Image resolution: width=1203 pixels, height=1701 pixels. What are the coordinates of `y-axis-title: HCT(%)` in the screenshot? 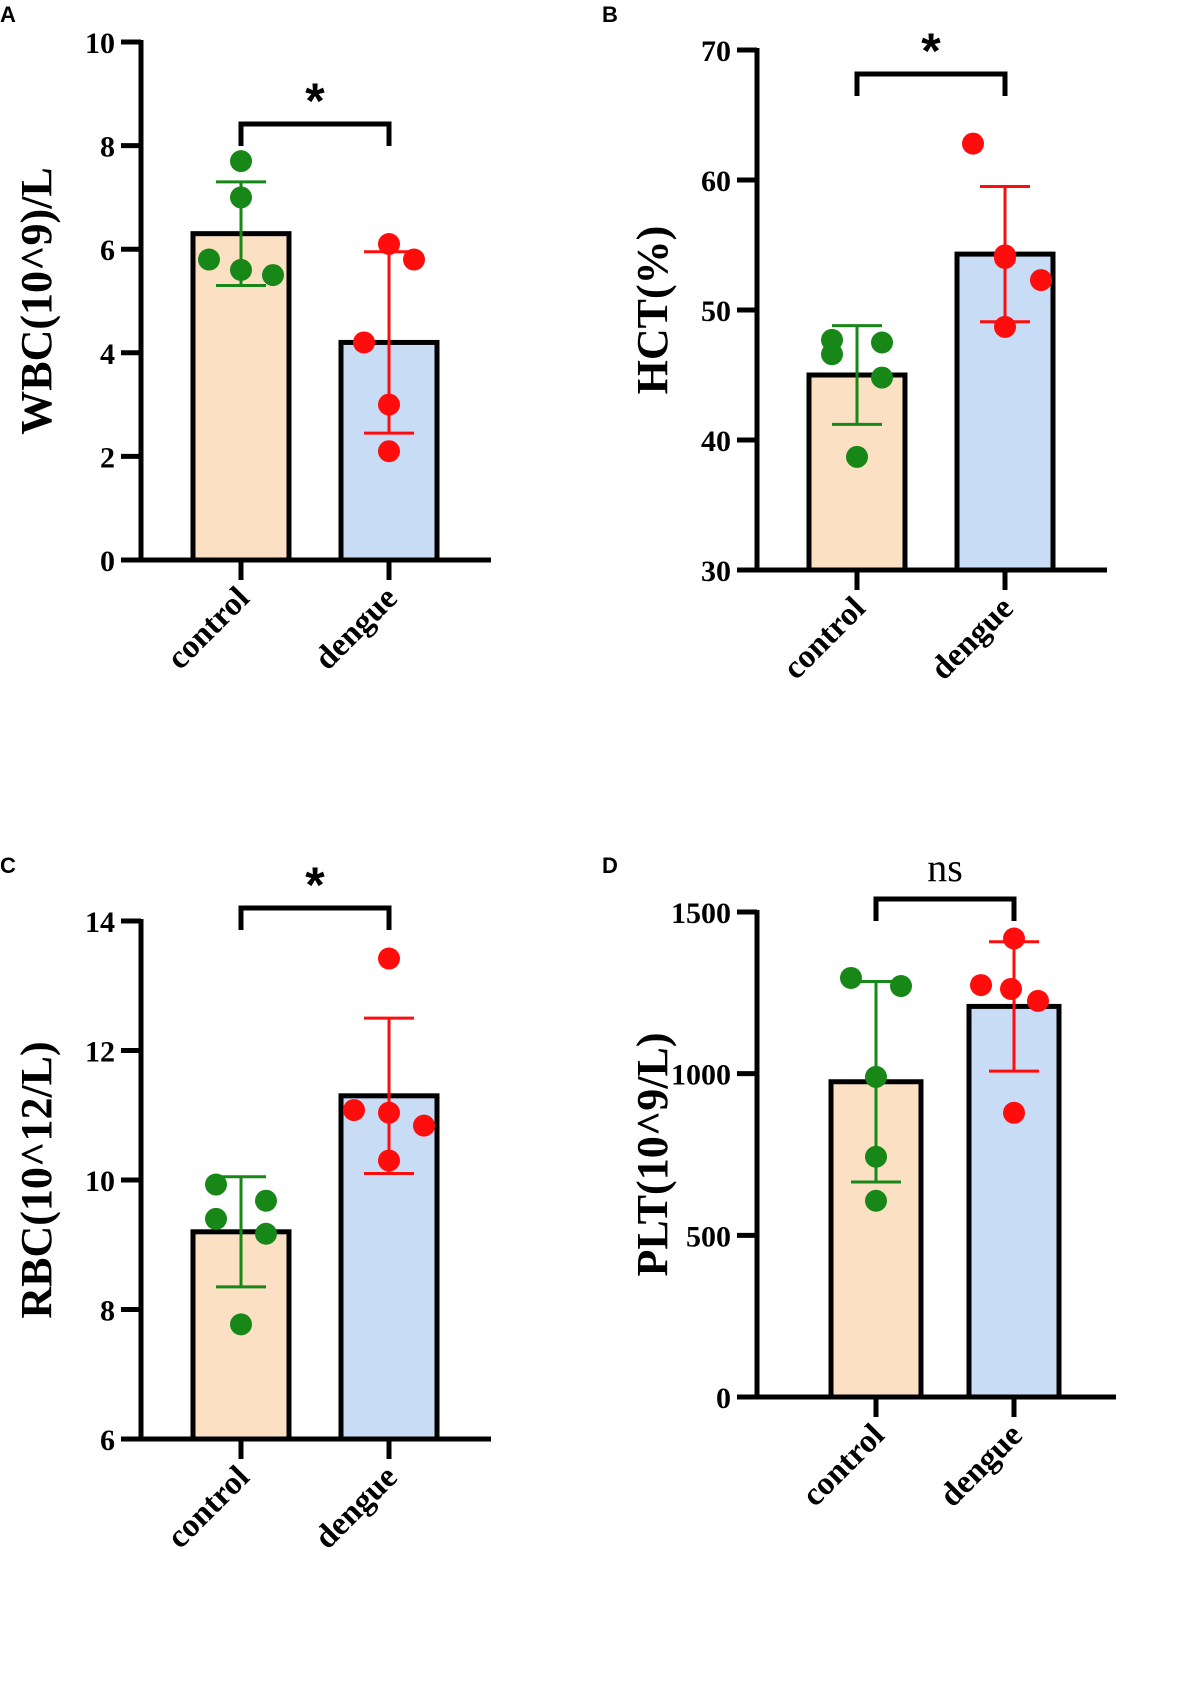 It's located at (652, 310).